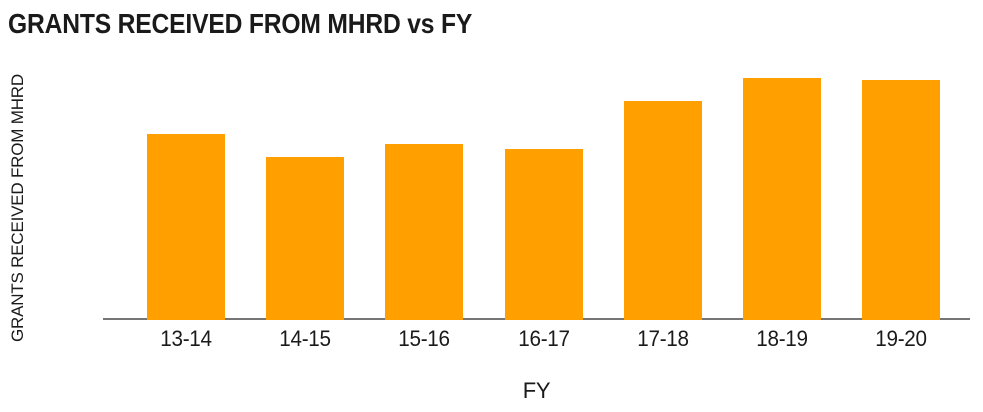  Describe the element at coordinates (186, 338) in the screenshot. I see `x-tick-label: 13-14` at that location.